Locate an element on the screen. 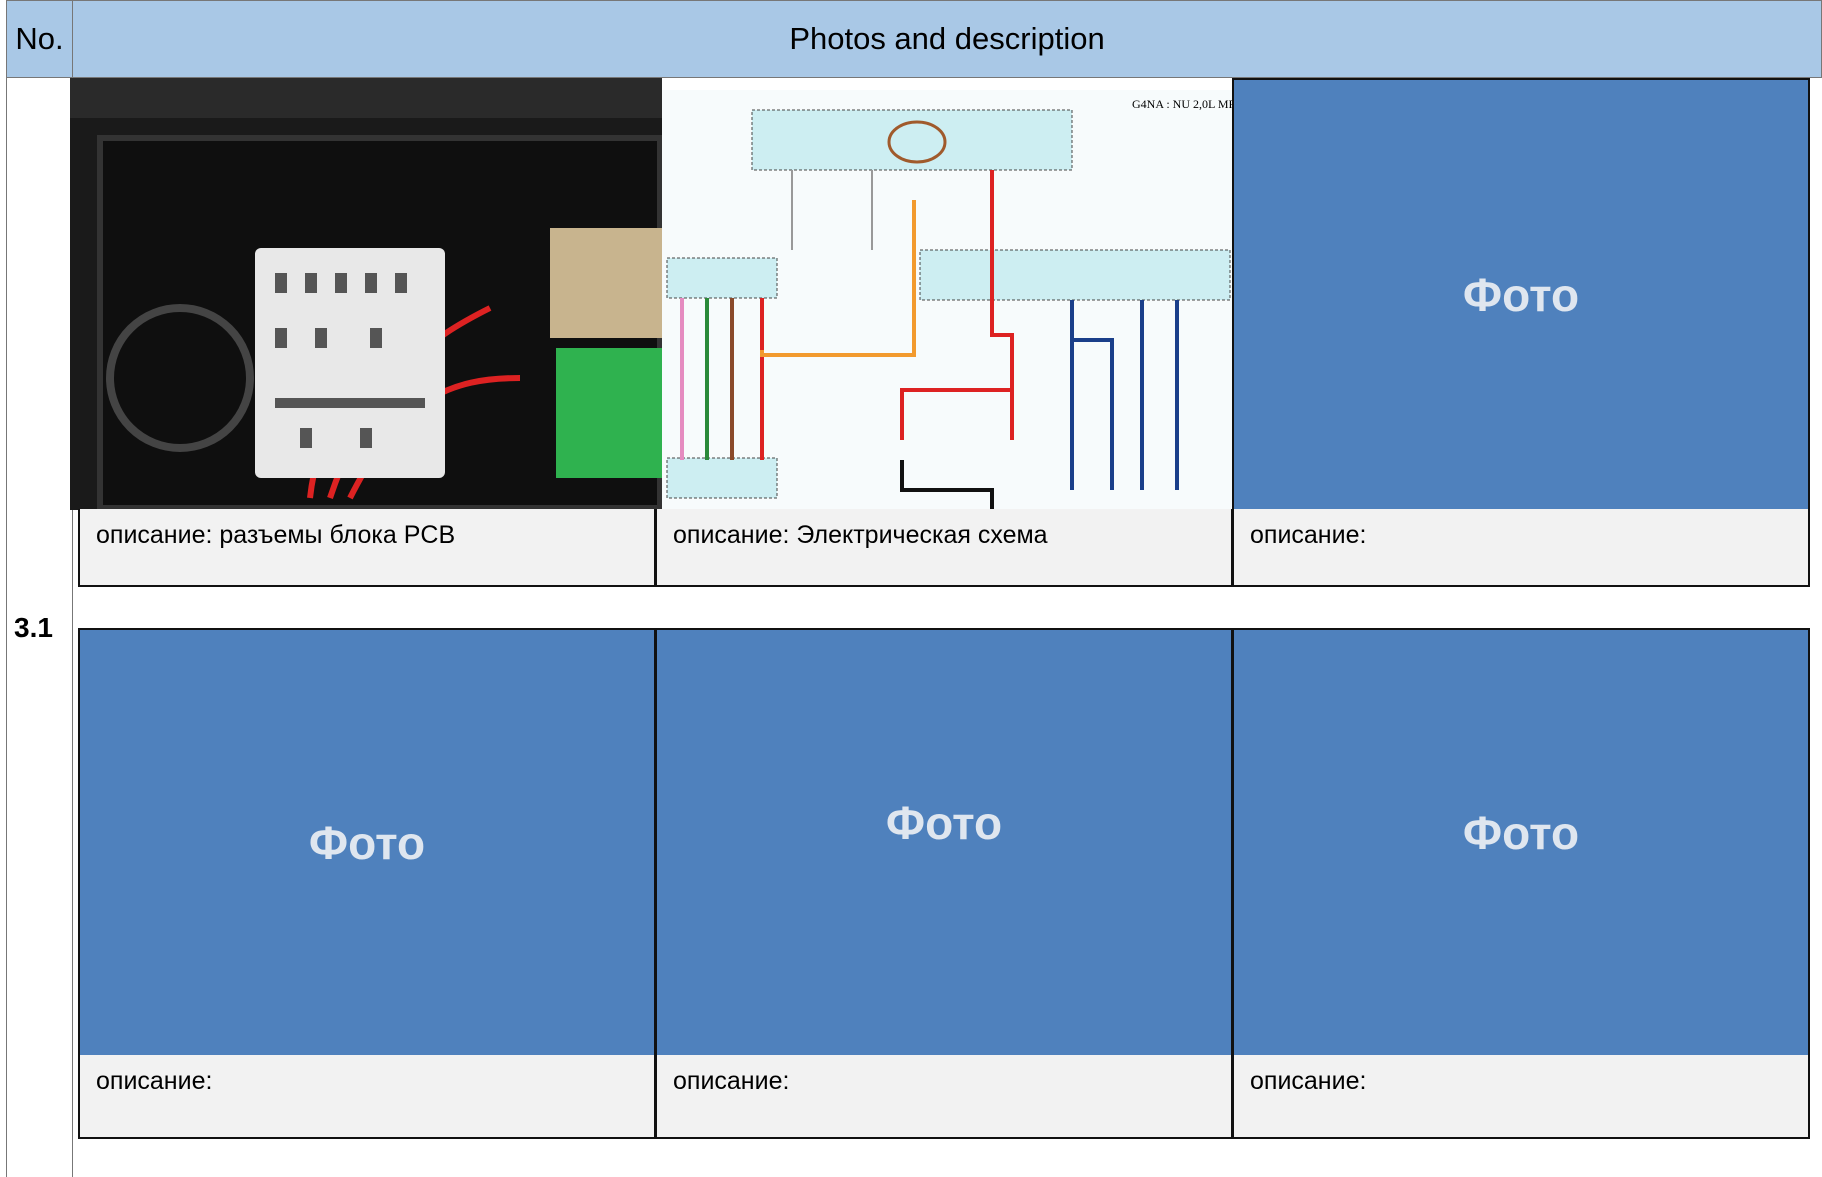 This screenshot has width=1822, height=1177. description: описание: разъемы блока PCB is located at coordinates (367, 548).